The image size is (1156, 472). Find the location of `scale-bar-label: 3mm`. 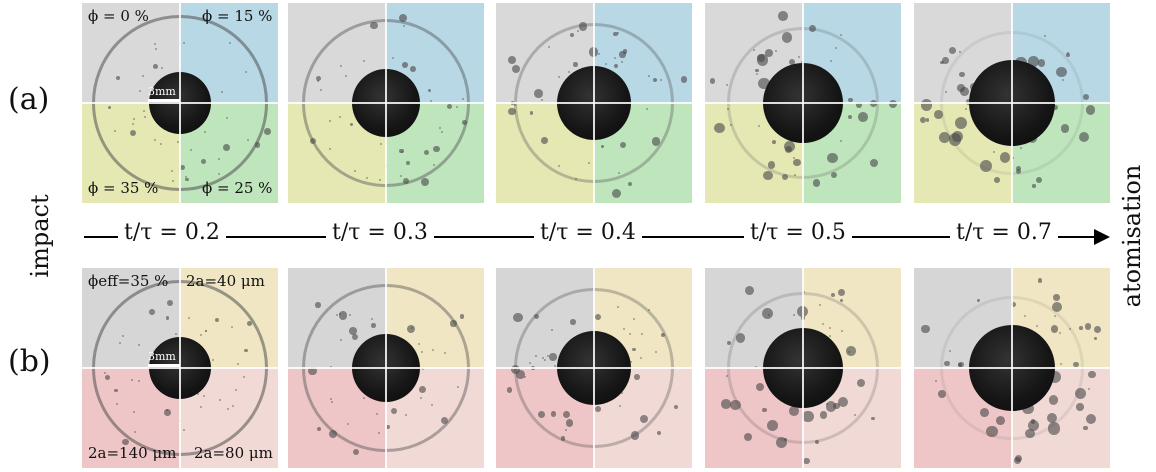

scale-bar-label: 3mm is located at coordinates (162, 356).